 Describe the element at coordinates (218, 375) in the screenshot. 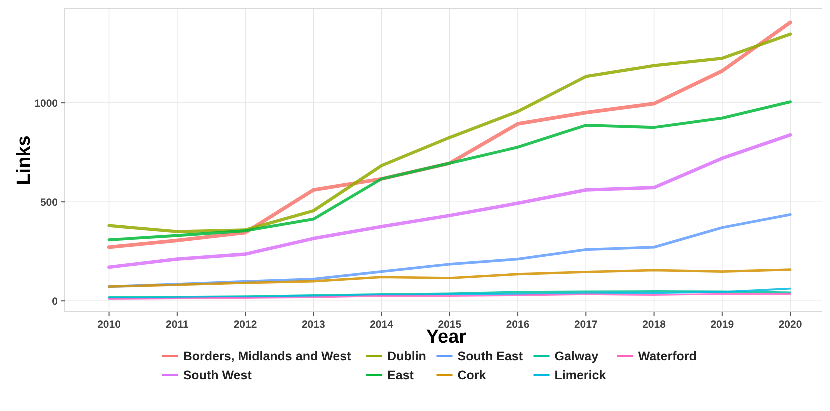

I see `legend-label: South West` at that location.